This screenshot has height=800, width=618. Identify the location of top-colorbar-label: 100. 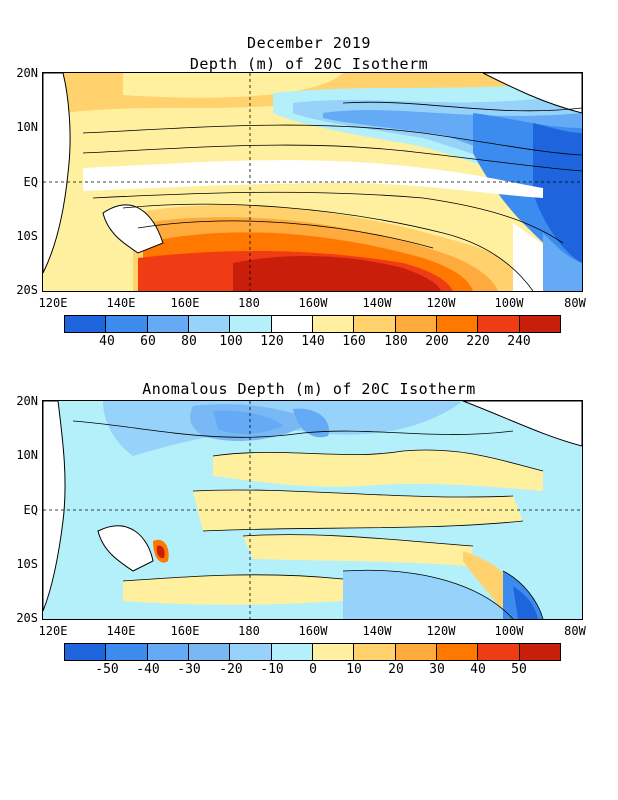
(231, 341).